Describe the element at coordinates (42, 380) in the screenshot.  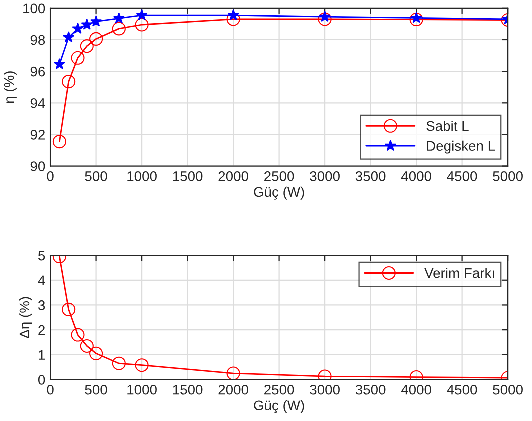
I see `y-tick-label: 0` at that location.